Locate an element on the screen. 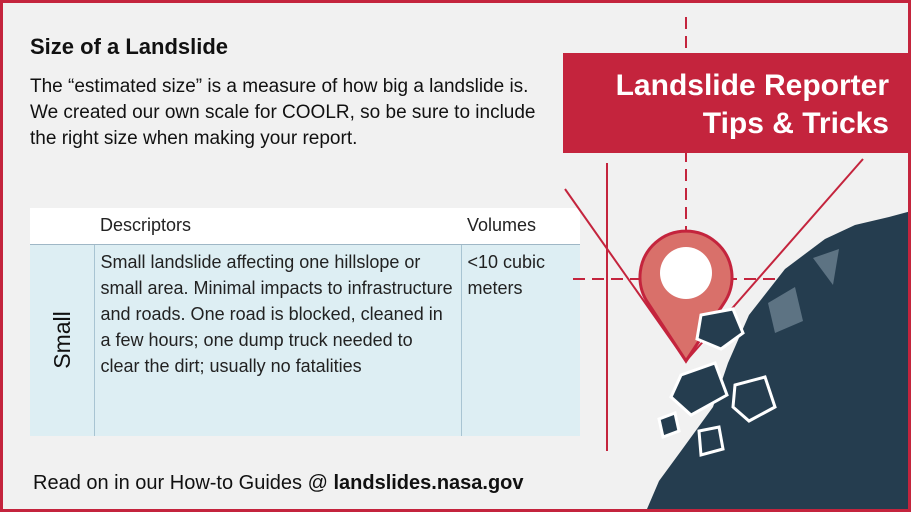 Image resolution: width=911 pixels, height=512 pixels. category-cell: Small is located at coordinates (62, 340).